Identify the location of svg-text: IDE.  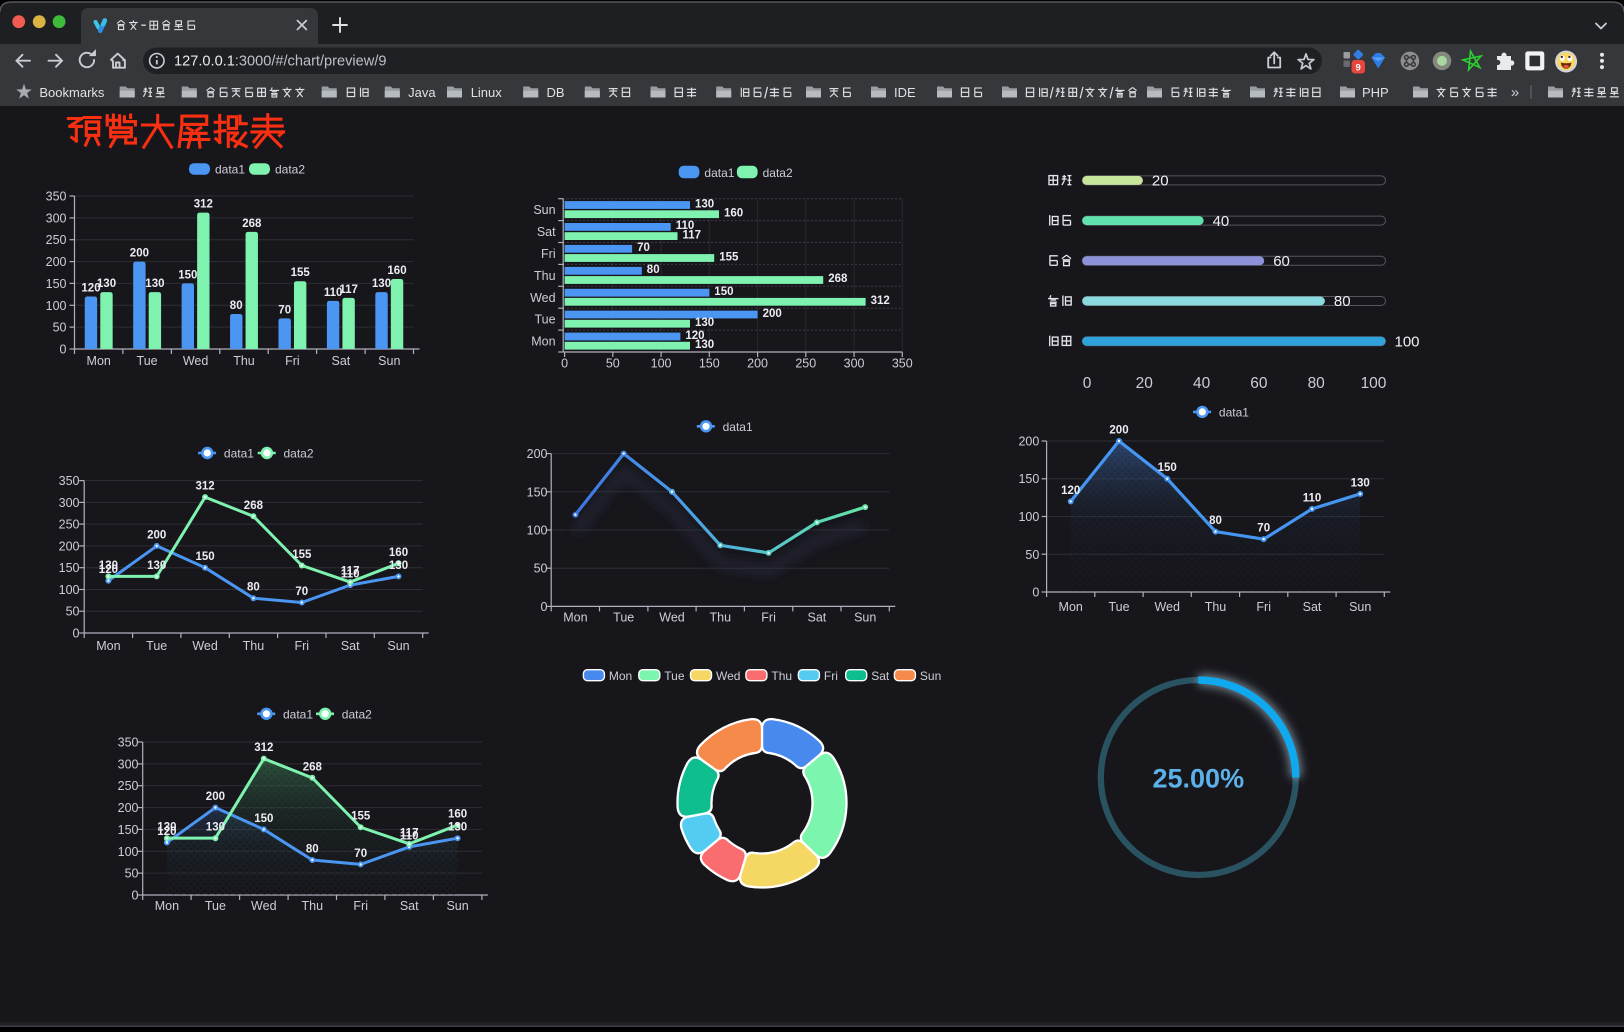
(905, 92).